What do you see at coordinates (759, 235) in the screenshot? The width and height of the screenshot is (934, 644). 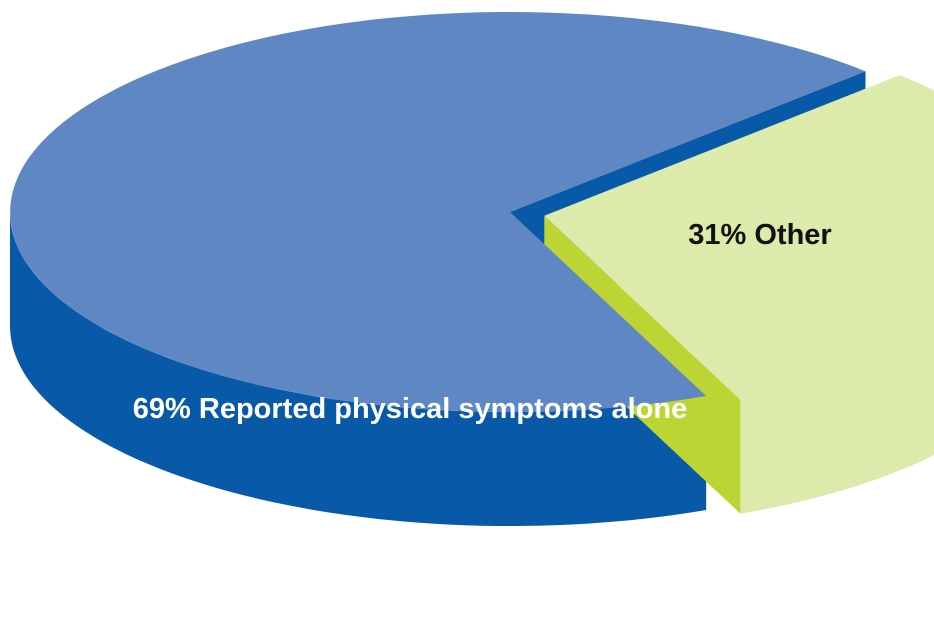 I see `slice-label-other: 31% Other` at bounding box center [759, 235].